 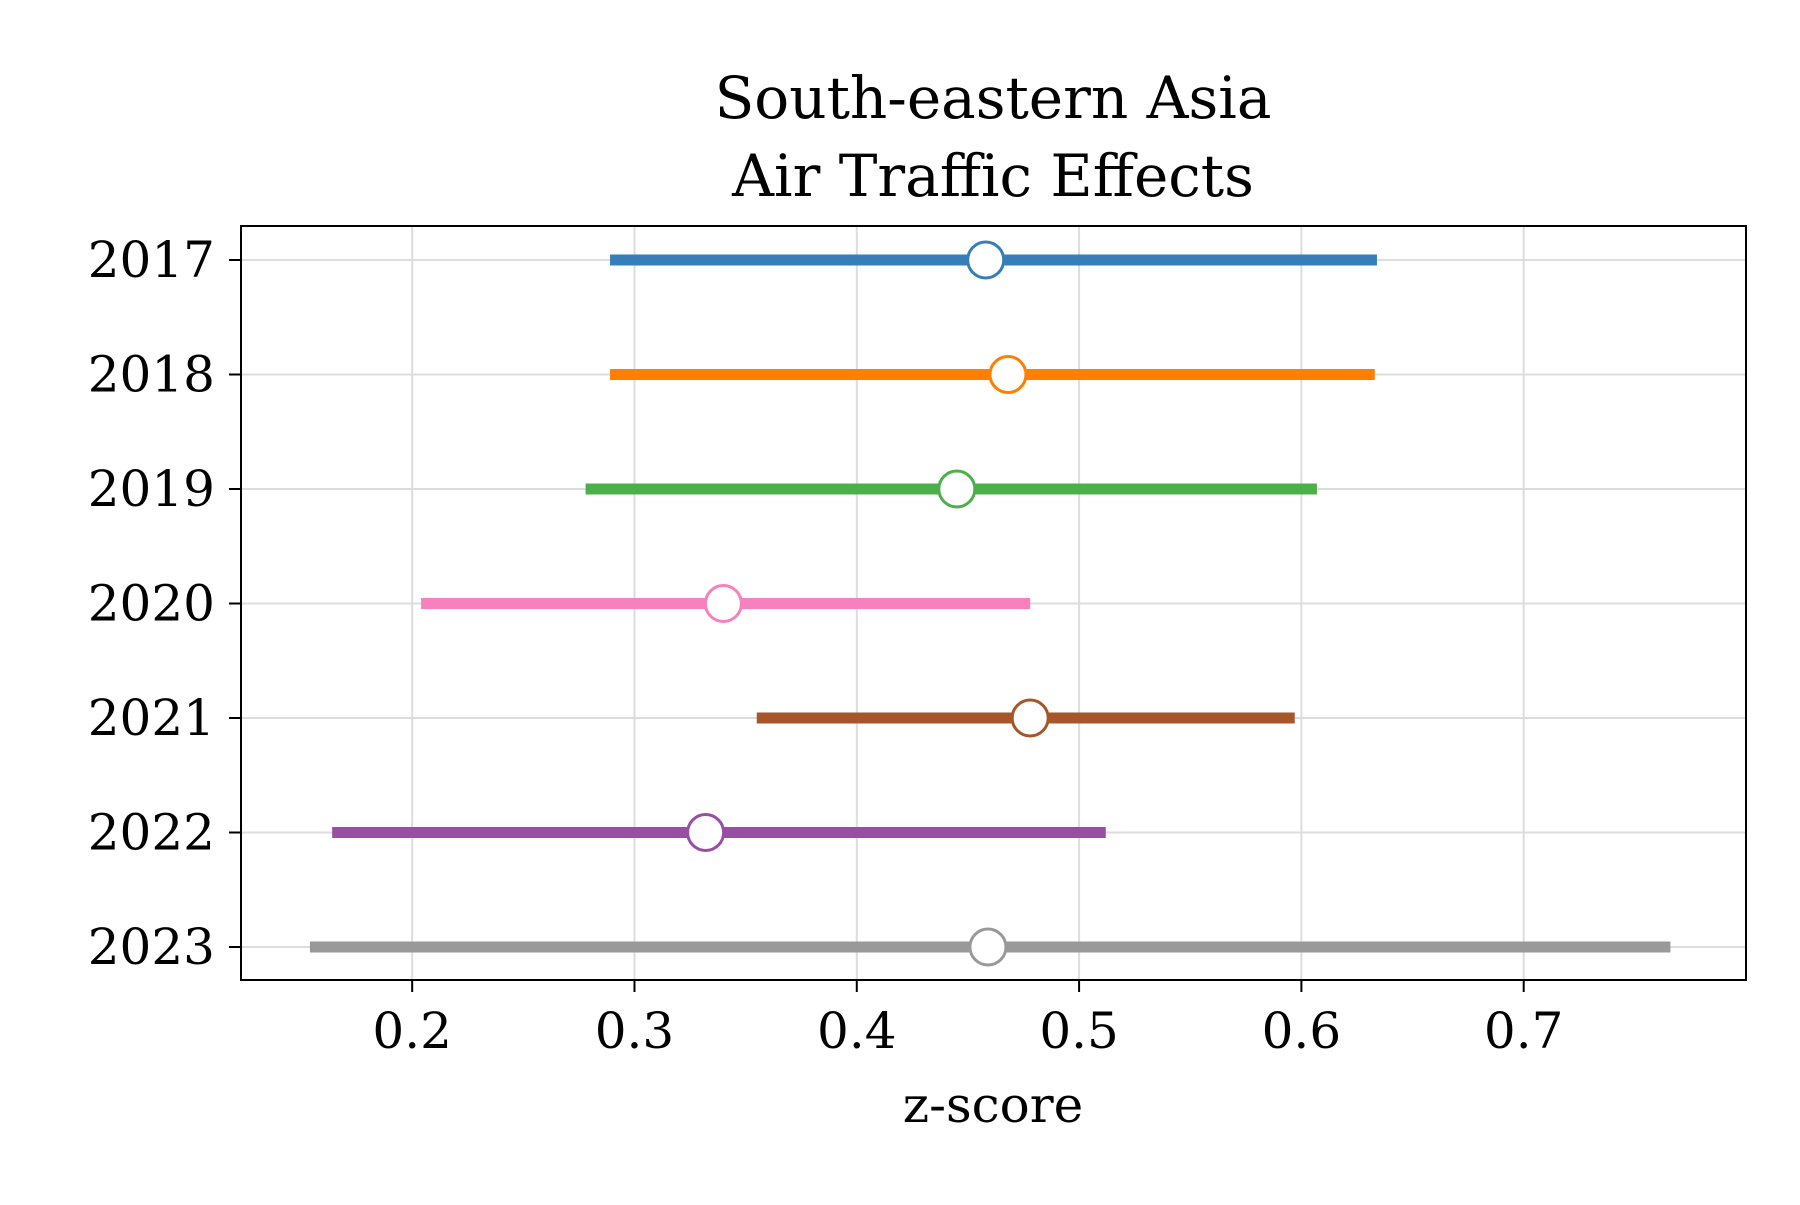 What do you see at coordinates (412, 1031) in the screenshot?
I see `x-tick-label-0: 0.2` at bounding box center [412, 1031].